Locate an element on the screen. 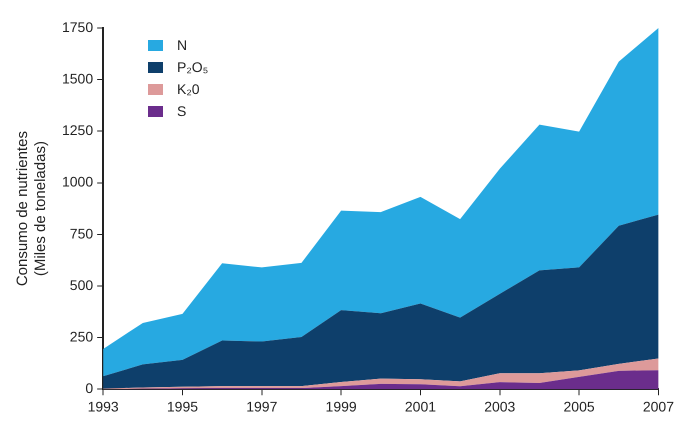 The image size is (678, 424). y-tick-label: 750 is located at coordinates (82, 233).